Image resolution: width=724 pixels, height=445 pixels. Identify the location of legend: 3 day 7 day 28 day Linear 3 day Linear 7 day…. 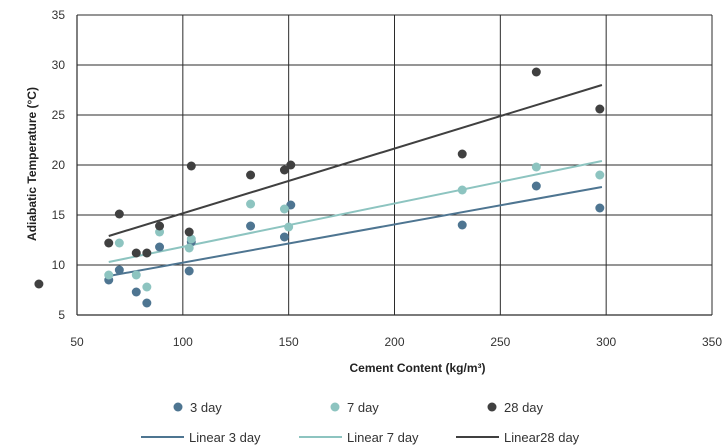
(360, 422).